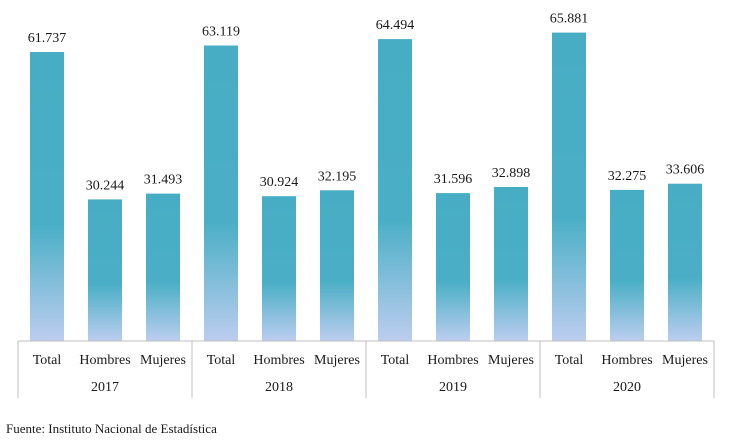 This screenshot has height=447, width=741. What do you see at coordinates (279, 268) in the screenshot?
I see `bar-2018-hombres` at bounding box center [279, 268].